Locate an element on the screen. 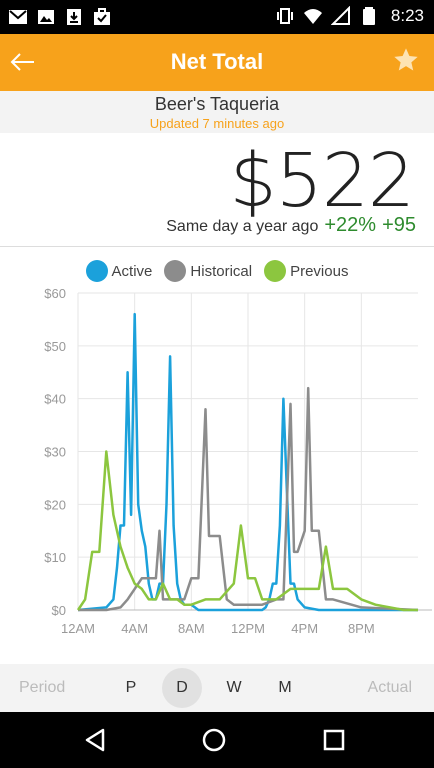 Image resolution: width=434 pixels, height=768 pixels. home-circle-icon is located at coordinates (214, 740).